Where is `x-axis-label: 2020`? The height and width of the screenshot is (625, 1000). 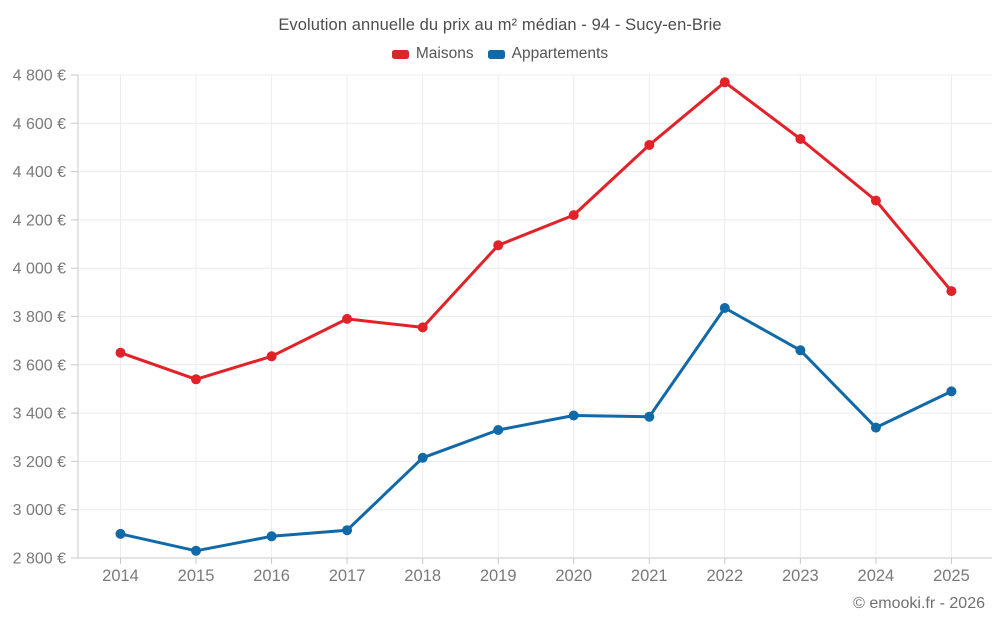
x-axis-label: 2020 is located at coordinates (573, 576).